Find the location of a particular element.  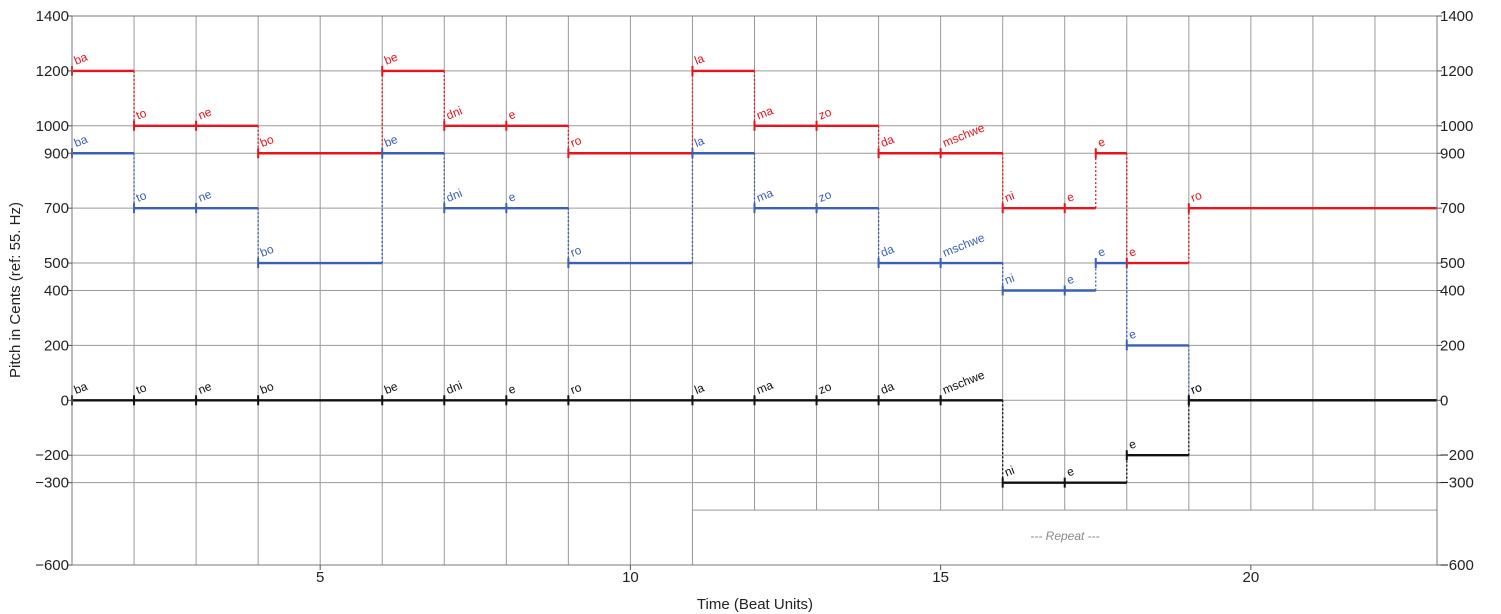

y-tick-label-left: 1200 is located at coordinates (52, 71).